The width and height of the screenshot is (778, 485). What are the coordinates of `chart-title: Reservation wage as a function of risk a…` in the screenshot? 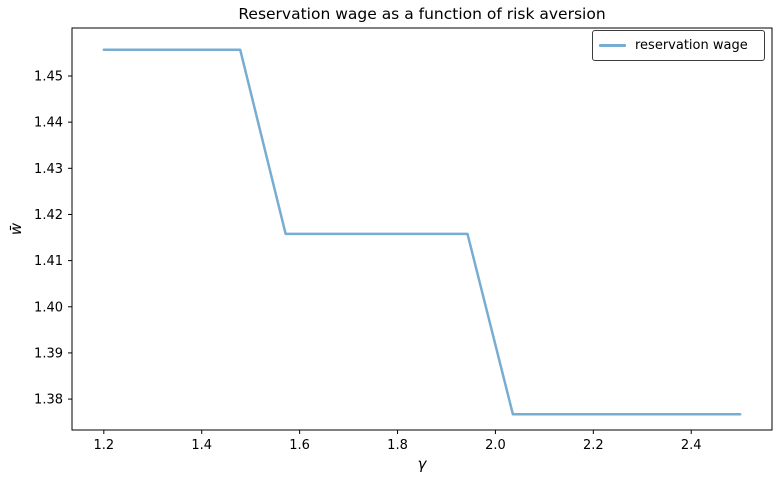 It's located at (422, 14).